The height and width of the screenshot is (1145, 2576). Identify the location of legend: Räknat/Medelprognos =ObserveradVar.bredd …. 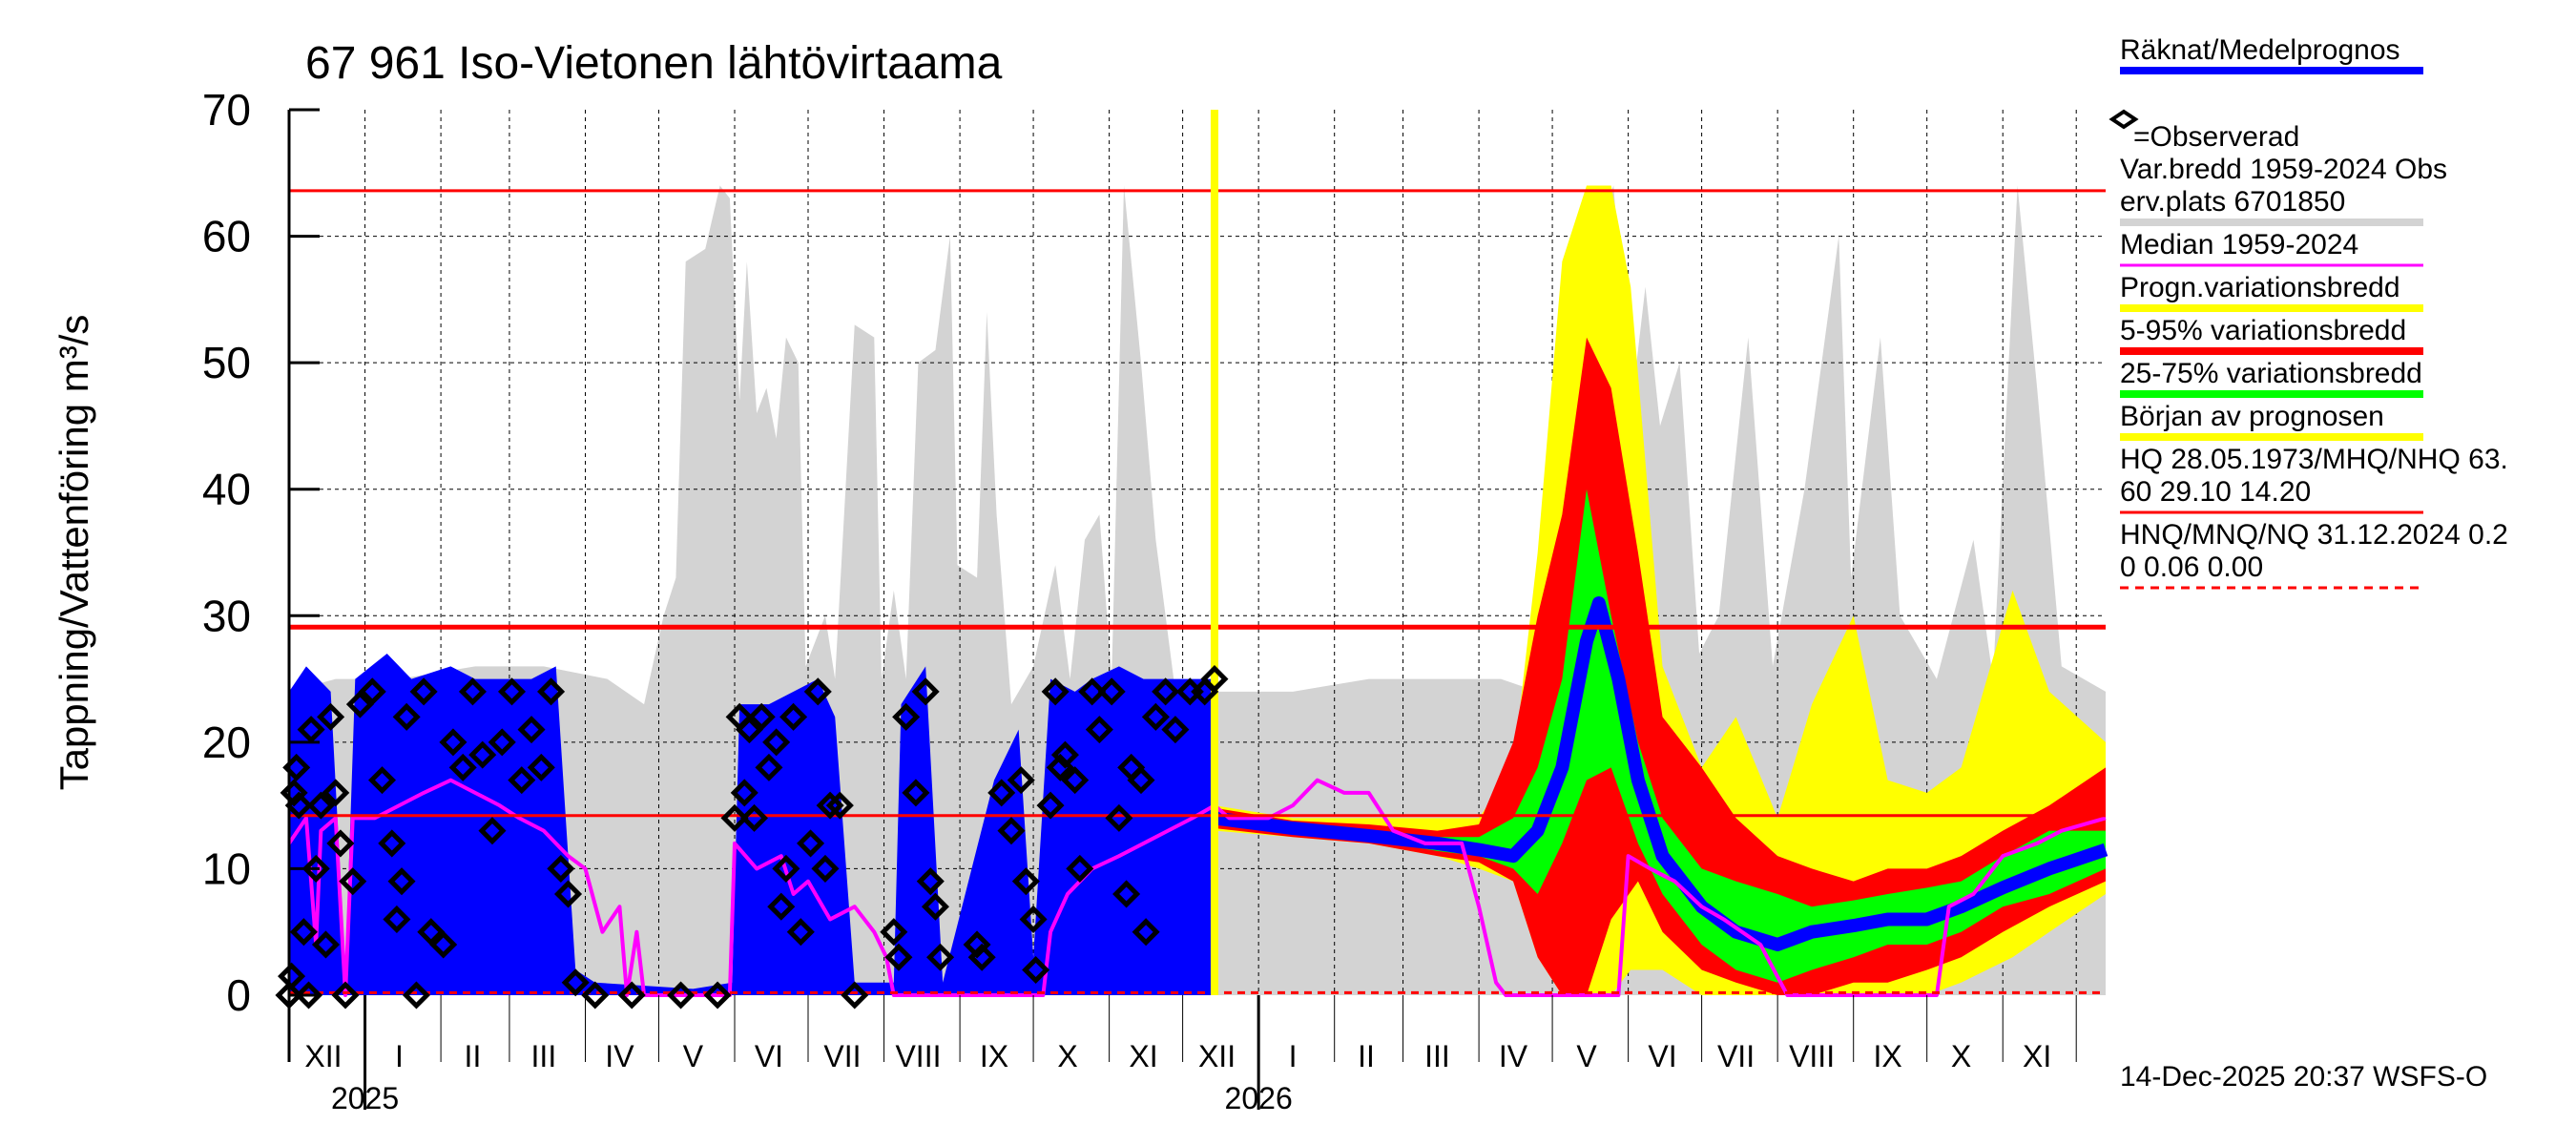
(2308, 312).